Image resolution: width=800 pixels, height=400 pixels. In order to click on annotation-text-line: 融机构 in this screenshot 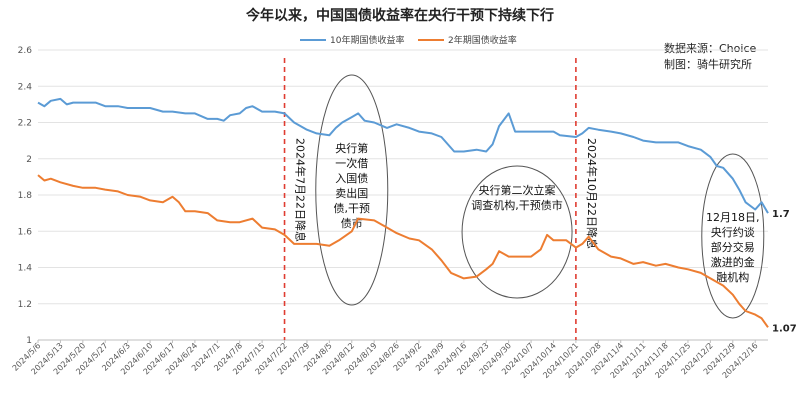, I will do `click(732, 277)`.